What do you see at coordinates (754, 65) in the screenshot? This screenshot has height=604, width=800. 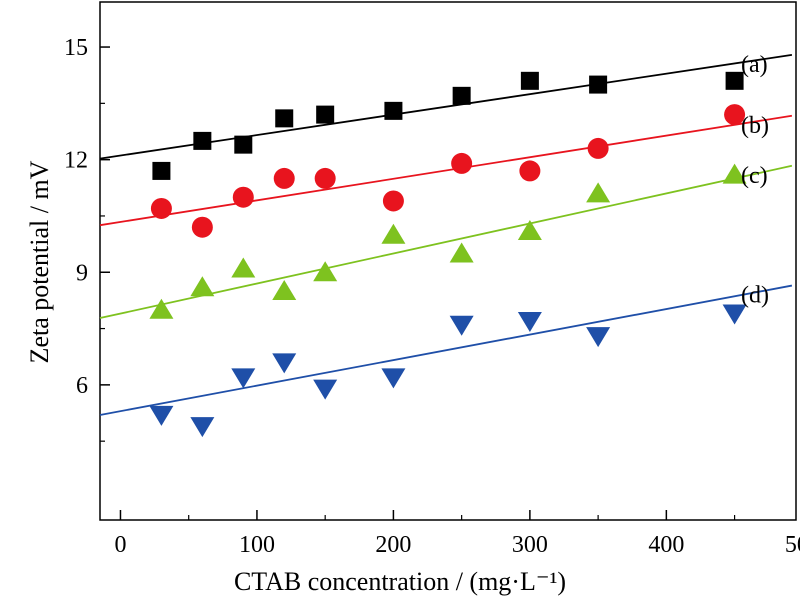 I see `series-label-1: (a)` at bounding box center [754, 65].